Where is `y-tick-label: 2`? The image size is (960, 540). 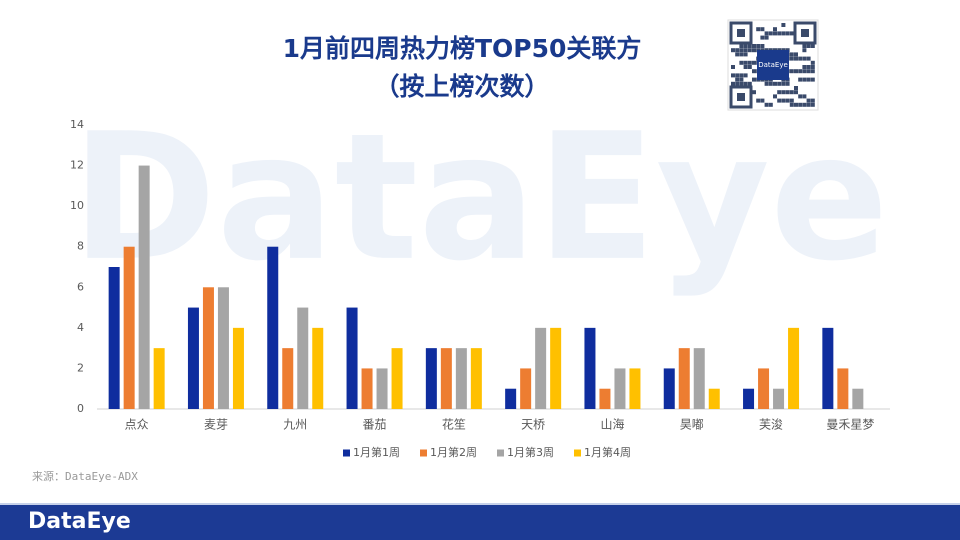
y-tick-label: 2 is located at coordinates (80, 367).